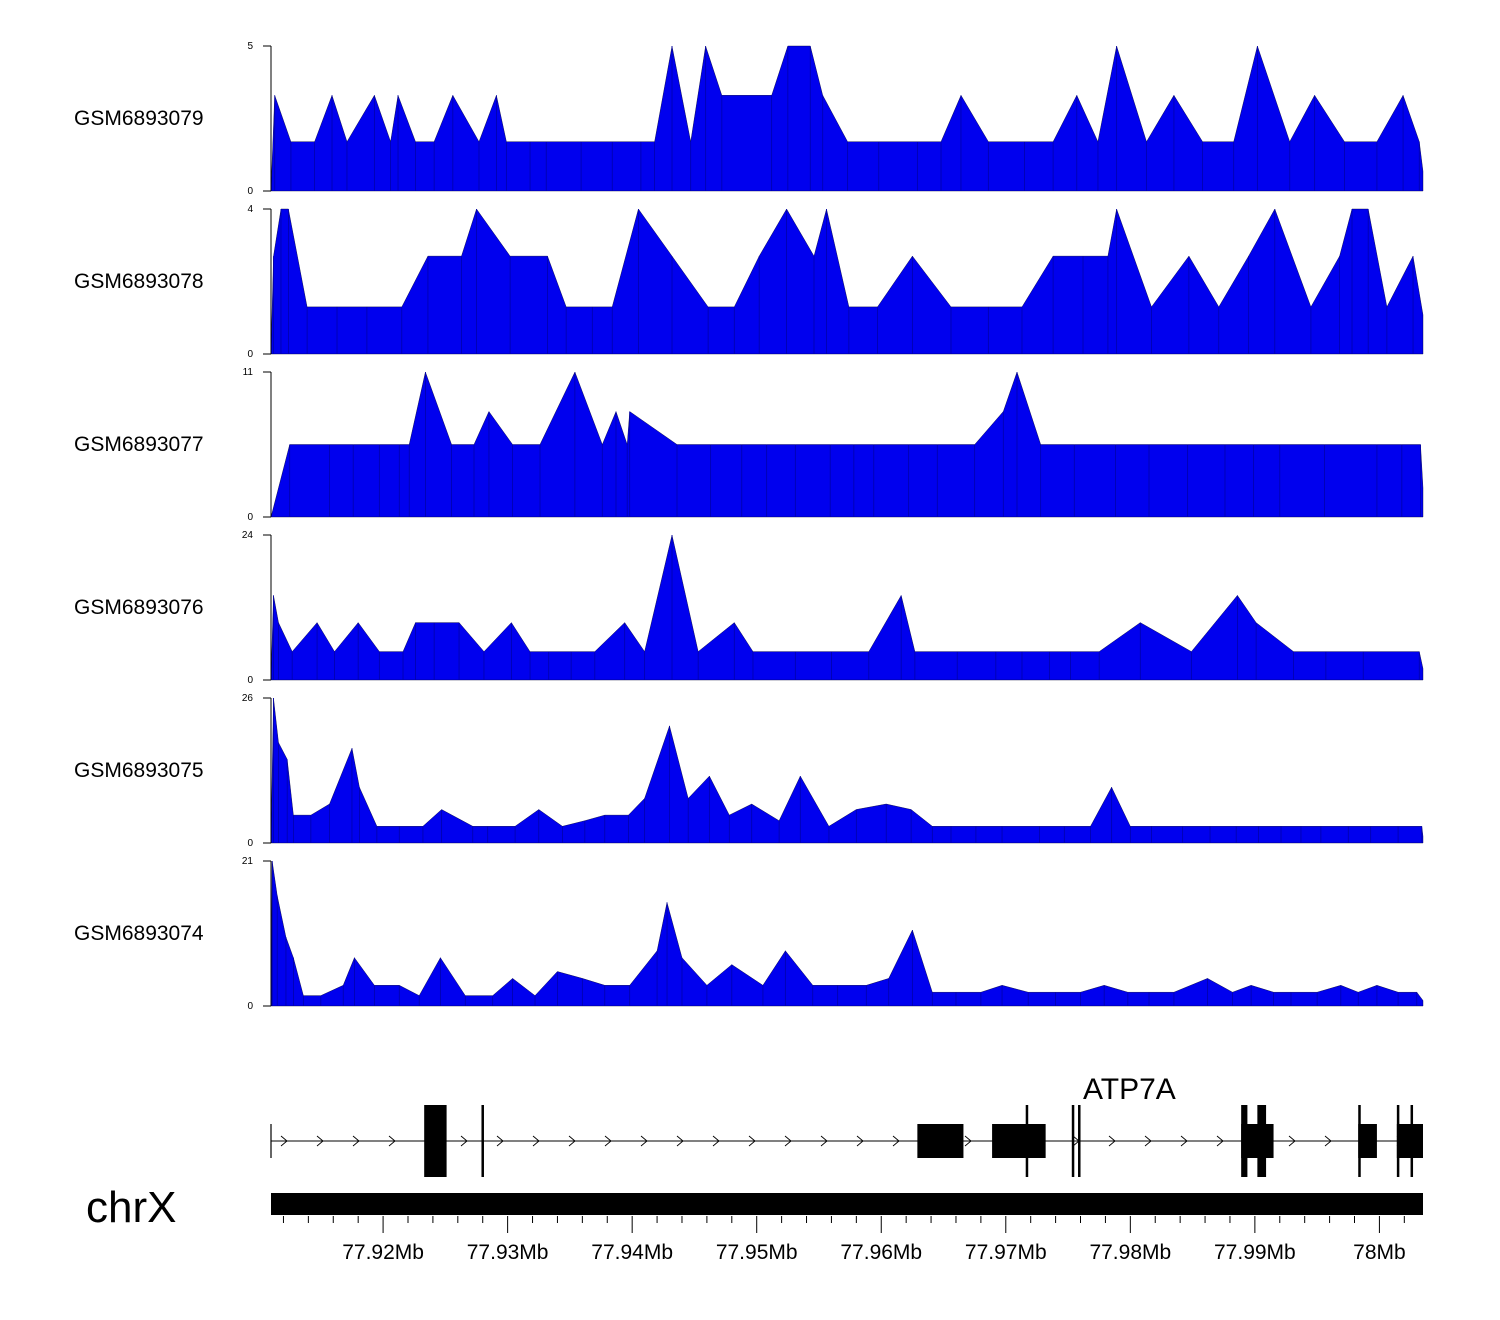  I want to click on coverage-area-GSM6893075, so click(847, 770).